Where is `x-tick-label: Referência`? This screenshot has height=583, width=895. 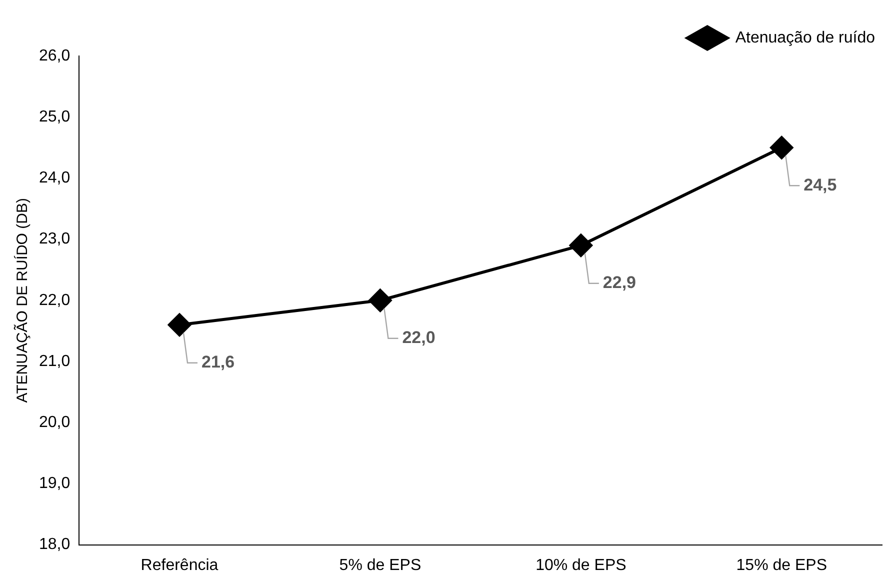
x-tick-label: Referência is located at coordinates (179, 565).